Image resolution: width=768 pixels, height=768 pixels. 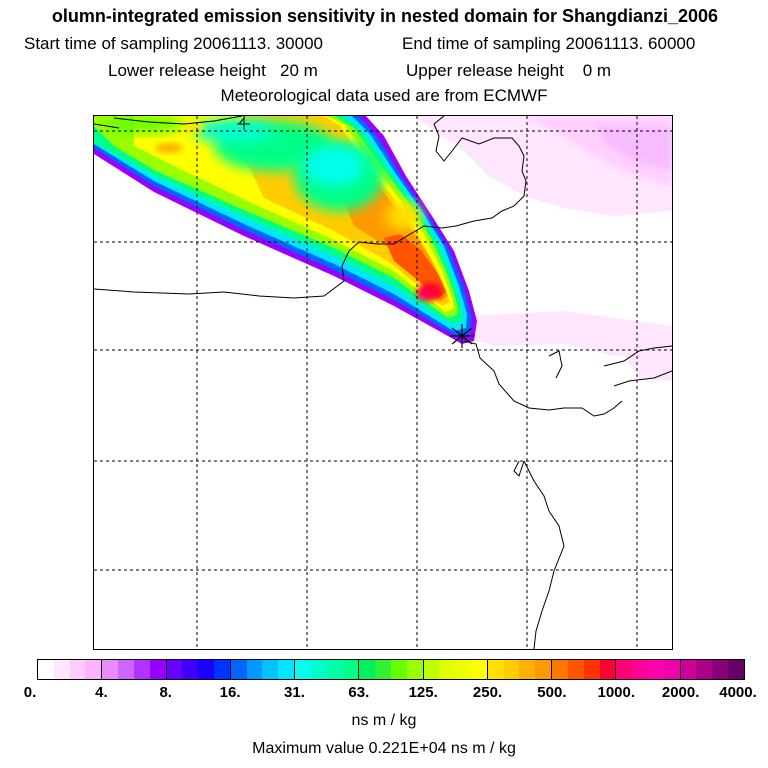 What do you see at coordinates (359, 692) in the screenshot?
I see `color-scale-tick-label: 63.` at bounding box center [359, 692].